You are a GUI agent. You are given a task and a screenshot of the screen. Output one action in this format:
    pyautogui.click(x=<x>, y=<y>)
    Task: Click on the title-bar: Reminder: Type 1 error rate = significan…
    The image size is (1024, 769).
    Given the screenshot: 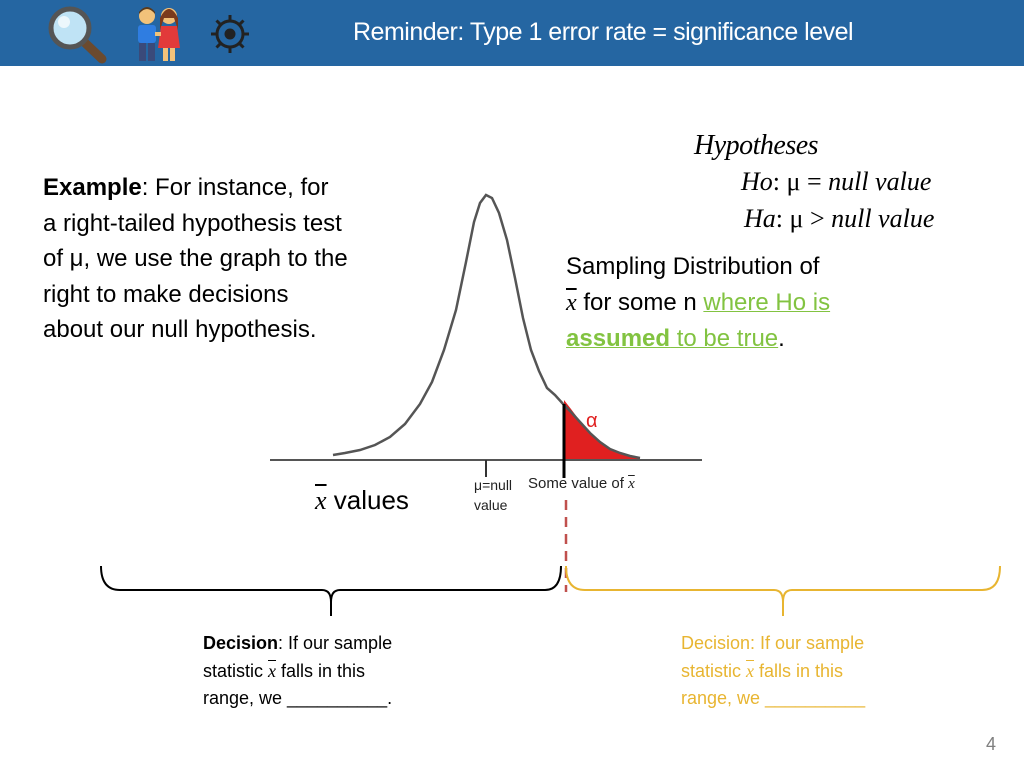 What is the action you would take?
    pyautogui.click(x=512, y=33)
    